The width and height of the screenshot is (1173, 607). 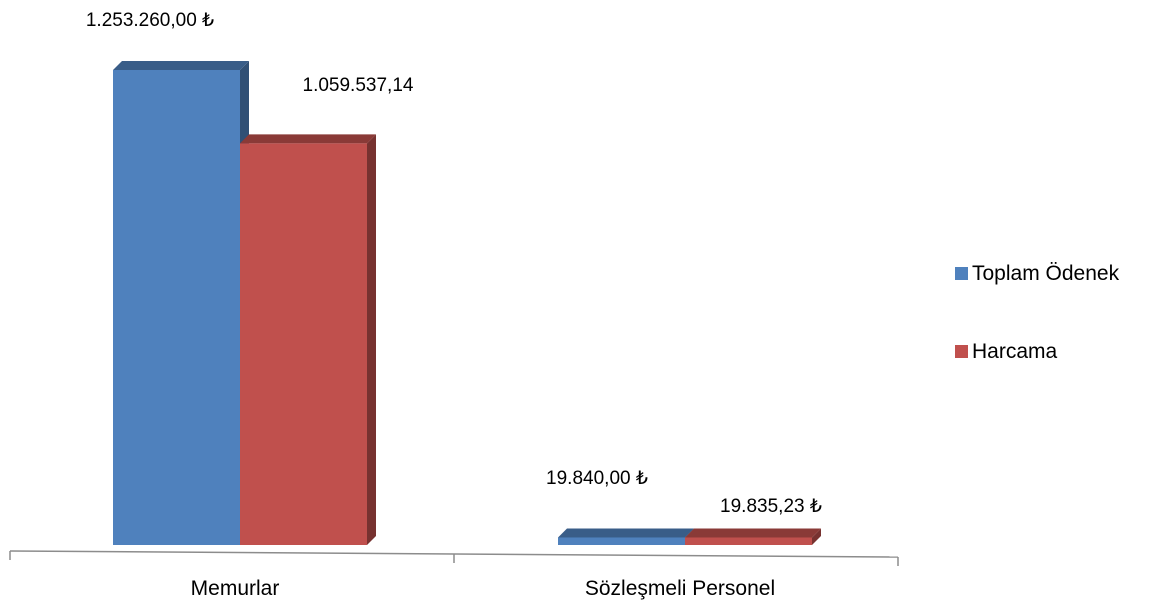 I want to click on bar-harcama-sozlesmeli-personel, so click(x=753, y=536).